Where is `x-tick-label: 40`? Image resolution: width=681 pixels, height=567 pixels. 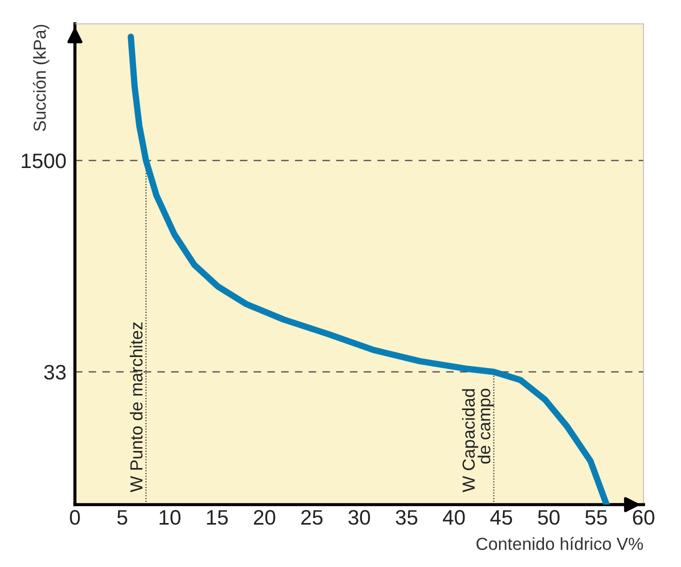
x-tick-label: 40 is located at coordinates (453, 517).